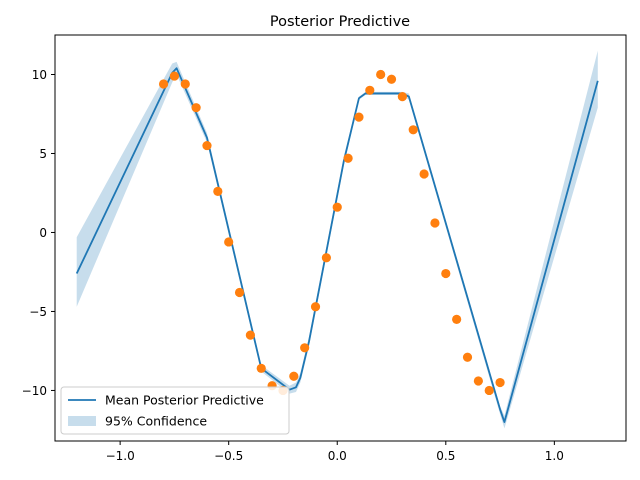  I want to click on legend-band-swatch, so click(82, 421).